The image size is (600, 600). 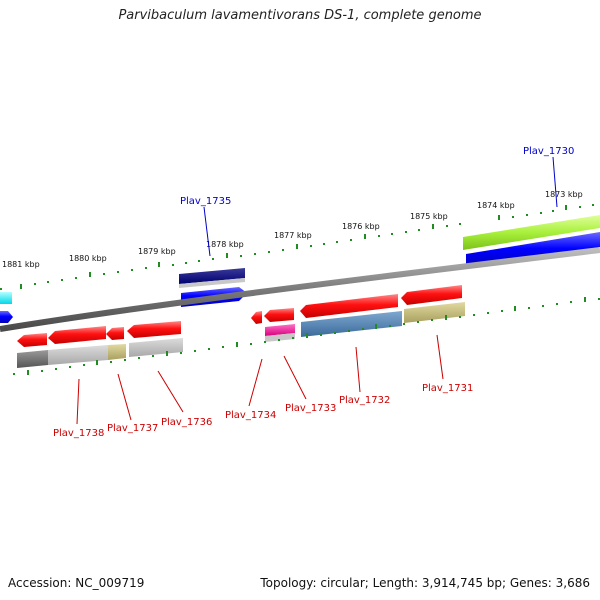 What do you see at coordinates (21, 264) in the screenshot?
I see `kbp-label-1881: 1881 kbp` at bounding box center [21, 264].